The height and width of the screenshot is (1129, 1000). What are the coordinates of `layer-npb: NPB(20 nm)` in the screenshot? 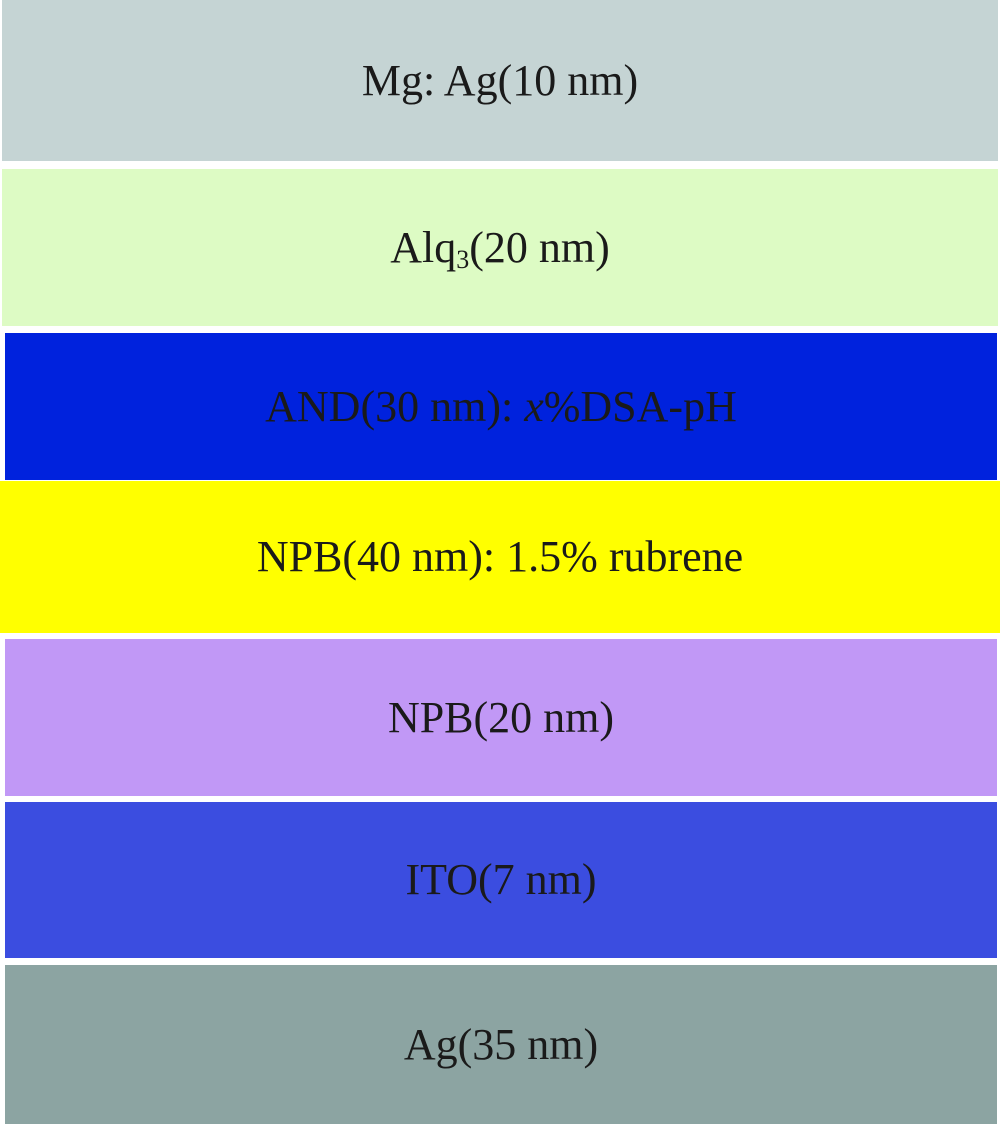 It's located at (501, 717).